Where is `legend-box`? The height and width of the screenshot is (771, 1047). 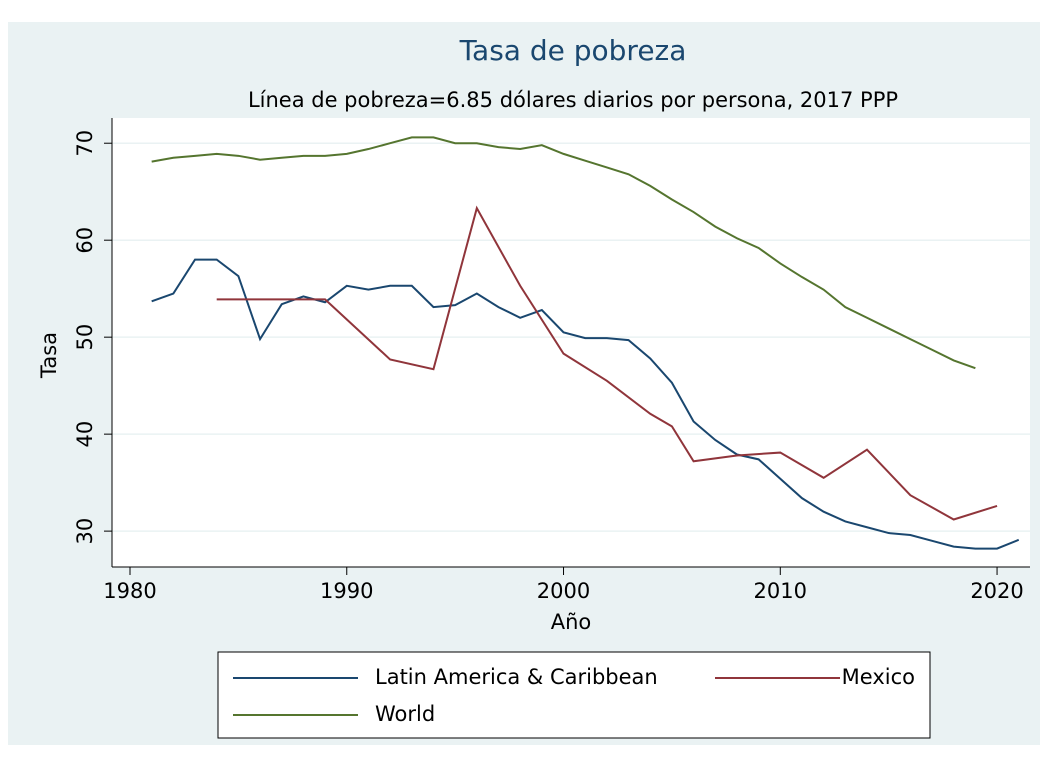 legend-box is located at coordinates (574, 695).